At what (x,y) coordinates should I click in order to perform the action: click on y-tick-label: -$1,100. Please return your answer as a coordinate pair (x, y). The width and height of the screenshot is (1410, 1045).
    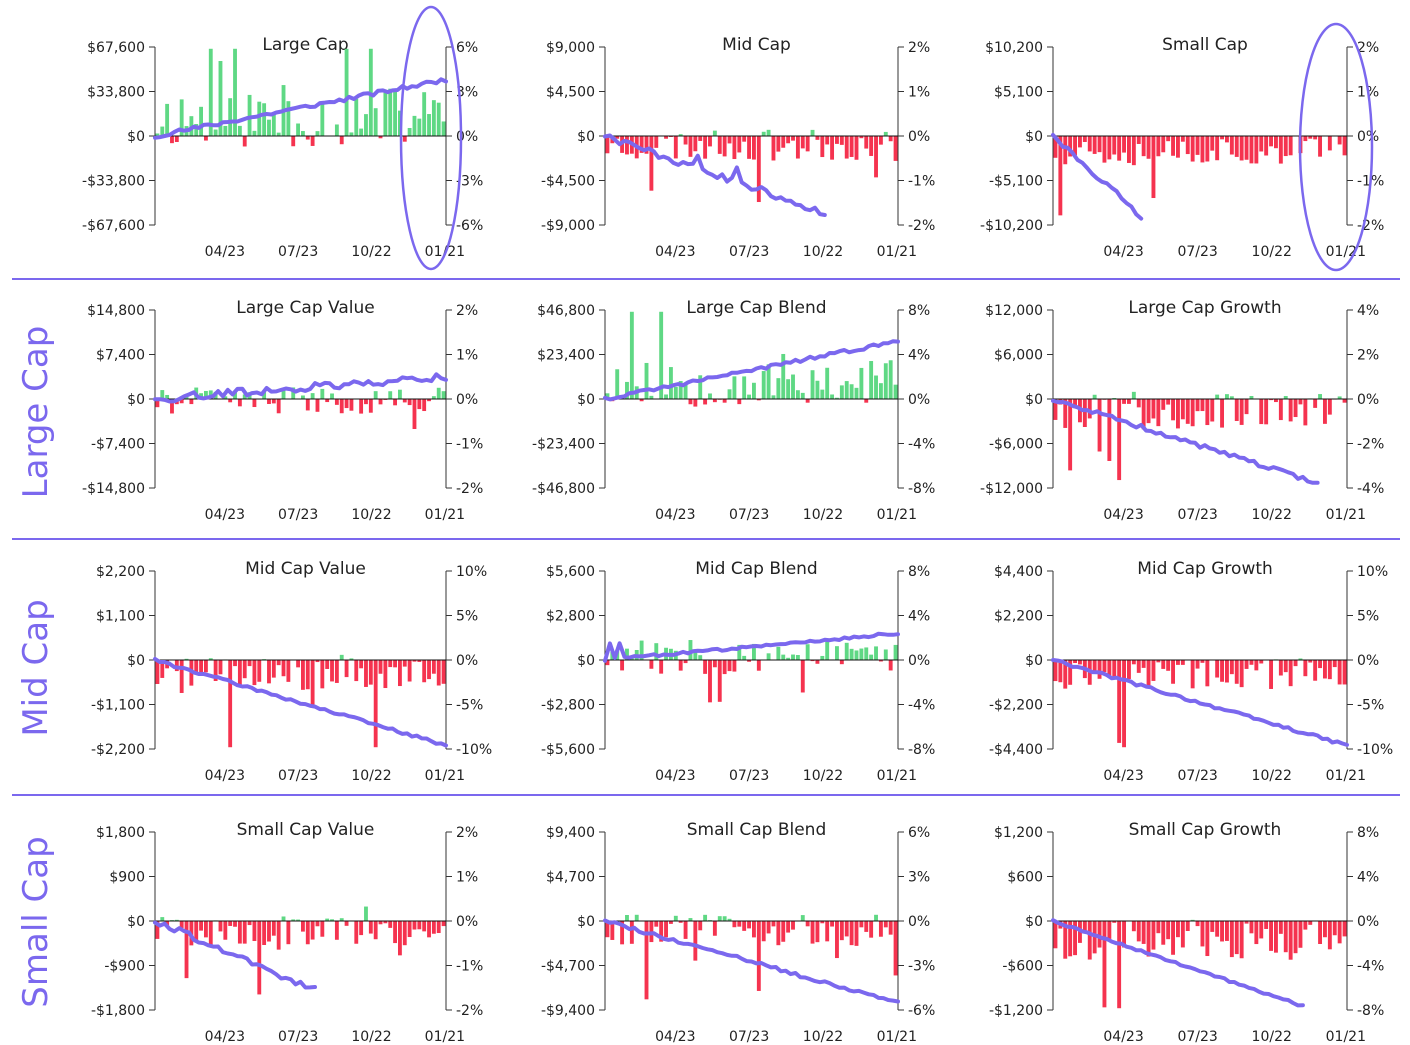
    Looking at the image, I should click on (118, 706).